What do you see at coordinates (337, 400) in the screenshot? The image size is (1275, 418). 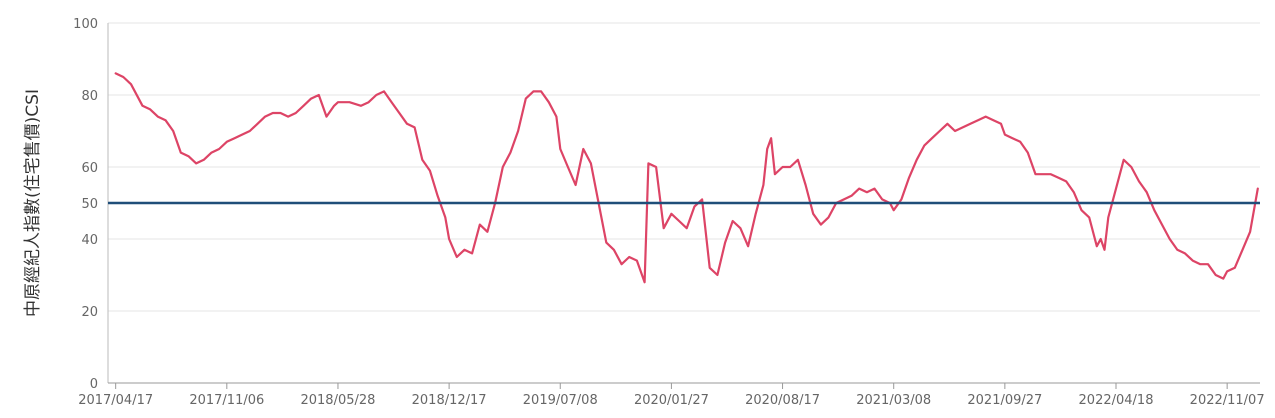 I see `x-tick-label: 2018/05/28` at bounding box center [337, 400].